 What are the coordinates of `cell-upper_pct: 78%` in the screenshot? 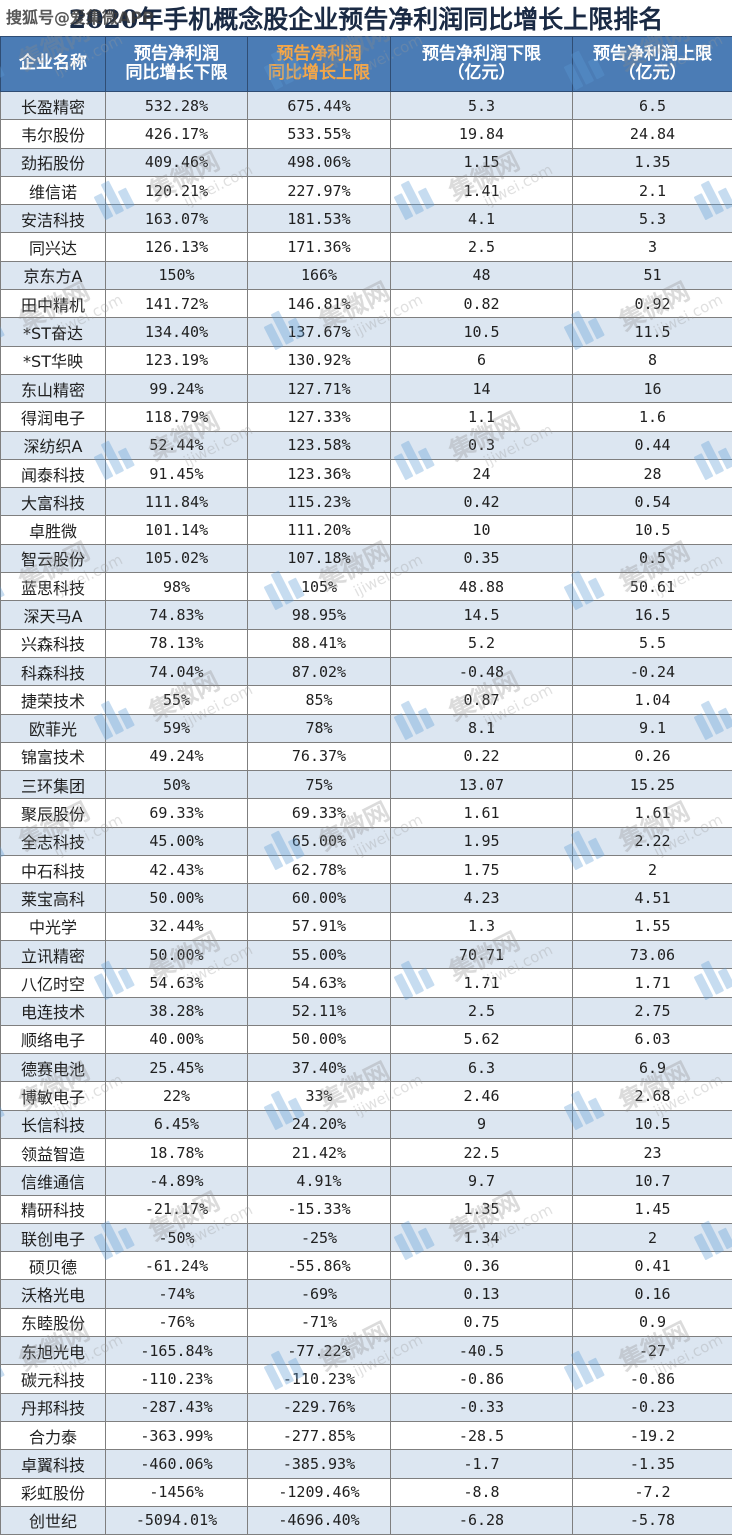 It's located at (319, 728).